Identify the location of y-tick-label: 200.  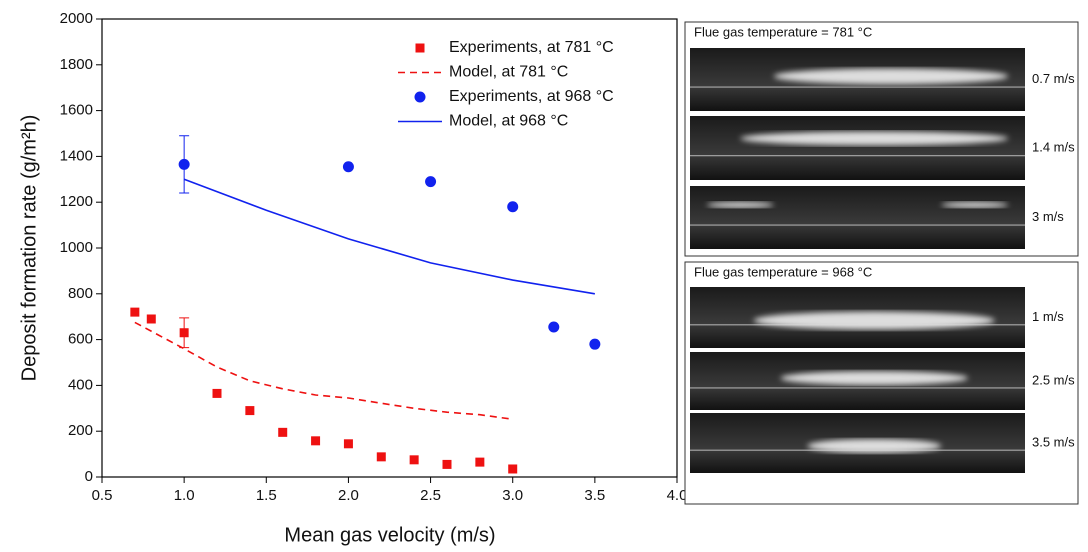
(80, 430).